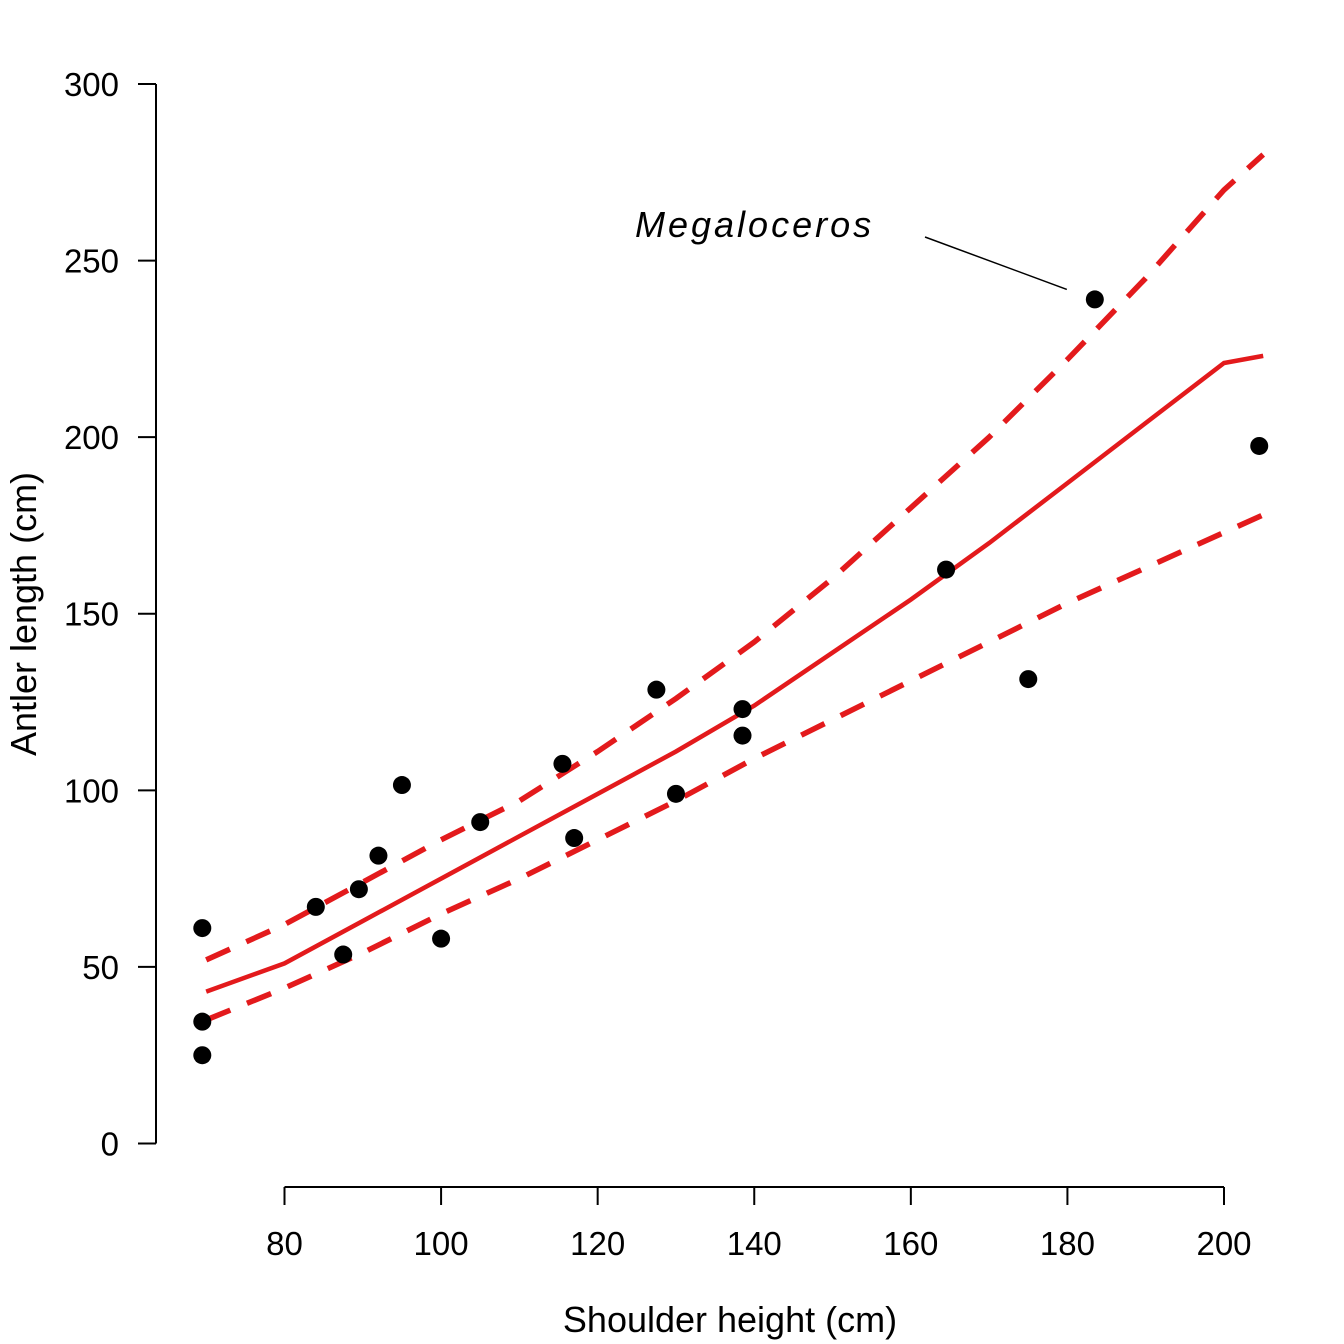 Image resolution: width=1344 pixels, height=1344 pixels. I want to click on x-axis-title: Shoulder height (cm), so click(730, 1319).